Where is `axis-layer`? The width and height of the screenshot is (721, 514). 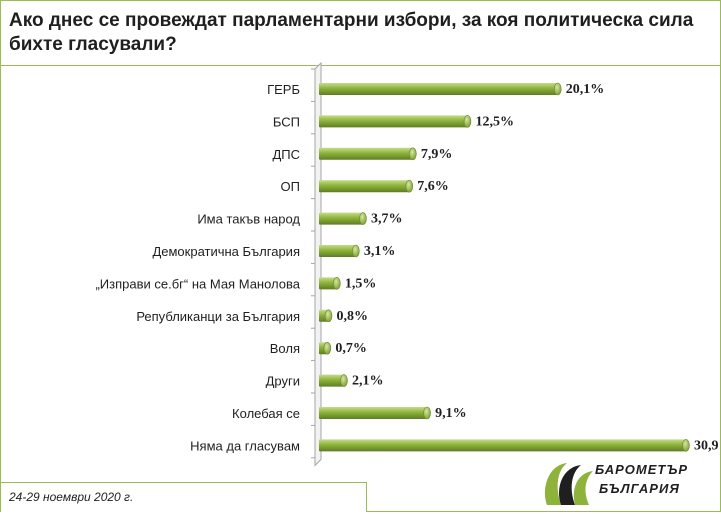
axis-layer is located at coordinates (316, 264).